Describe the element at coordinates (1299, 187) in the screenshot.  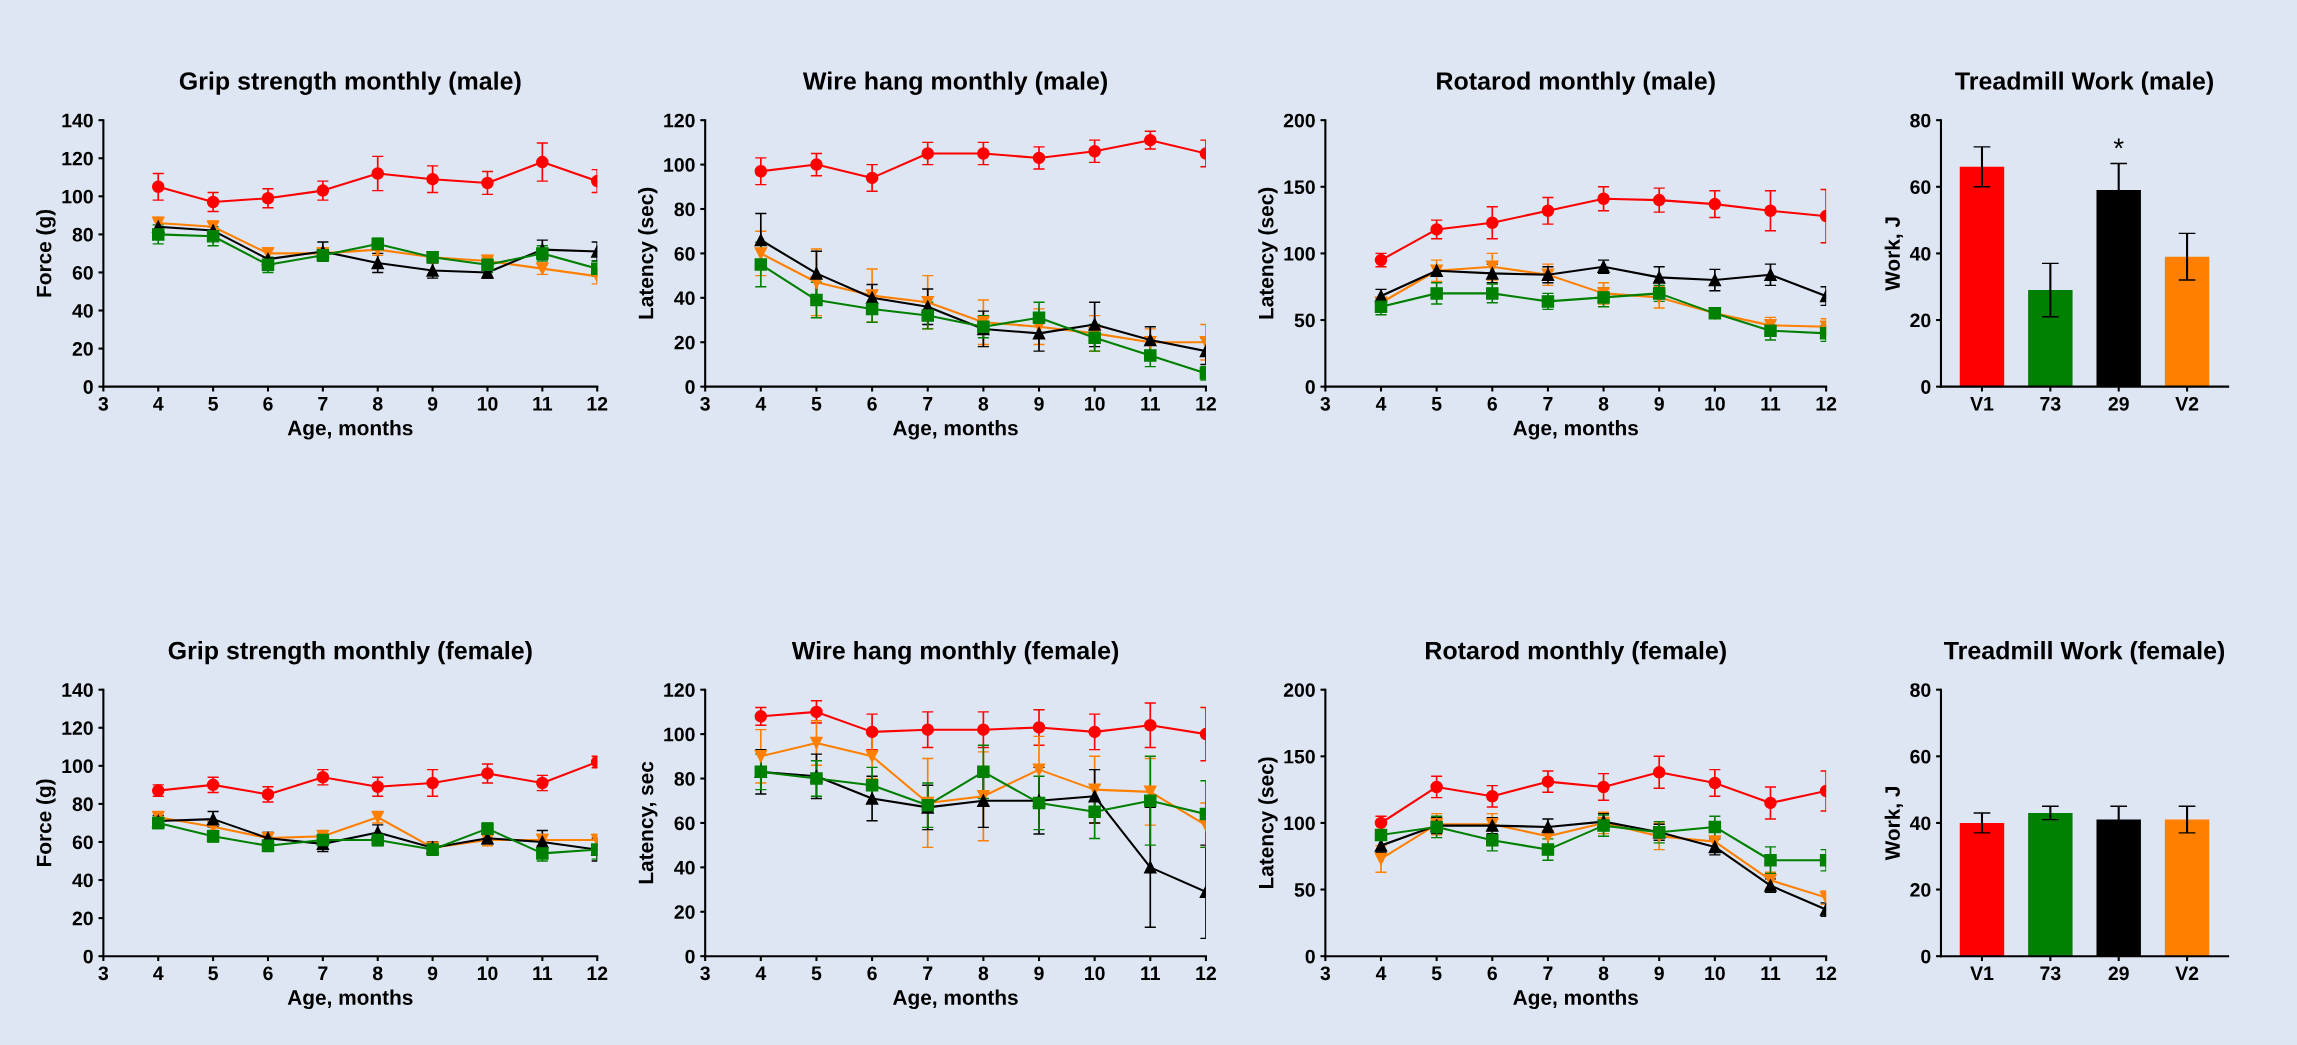
I see `y-tick-label: 150` at that location.